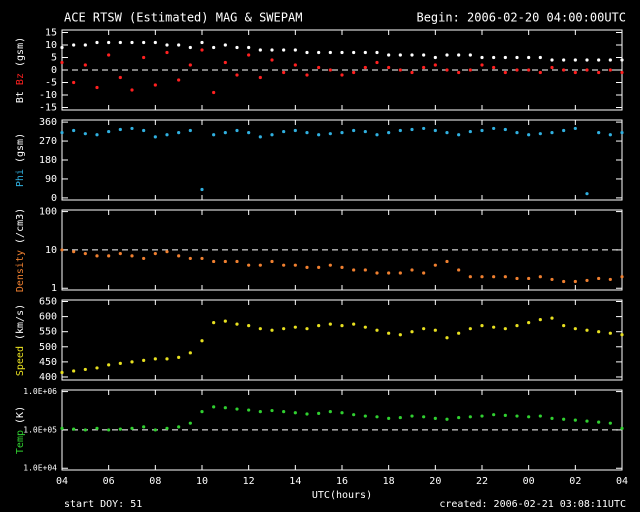 The image size is (640, 512). What do you see at coordinates (48, 141) in the screenshot?
I see `y-tick-label: 270` at bounding box center [48, 141].